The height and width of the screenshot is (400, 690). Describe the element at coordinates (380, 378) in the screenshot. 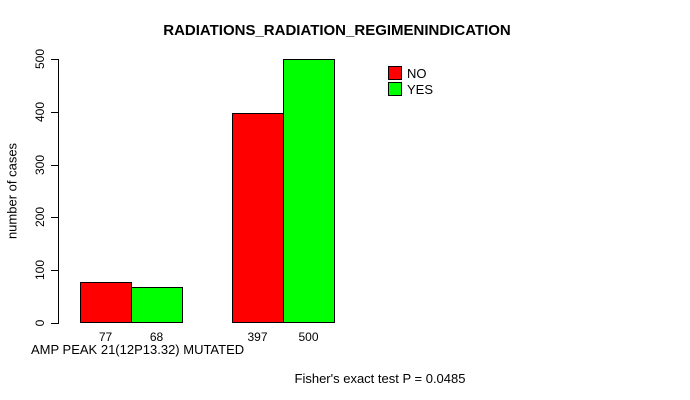

I see `fisher-test-note: Fisher's exact test P = 0.0485` at that location.